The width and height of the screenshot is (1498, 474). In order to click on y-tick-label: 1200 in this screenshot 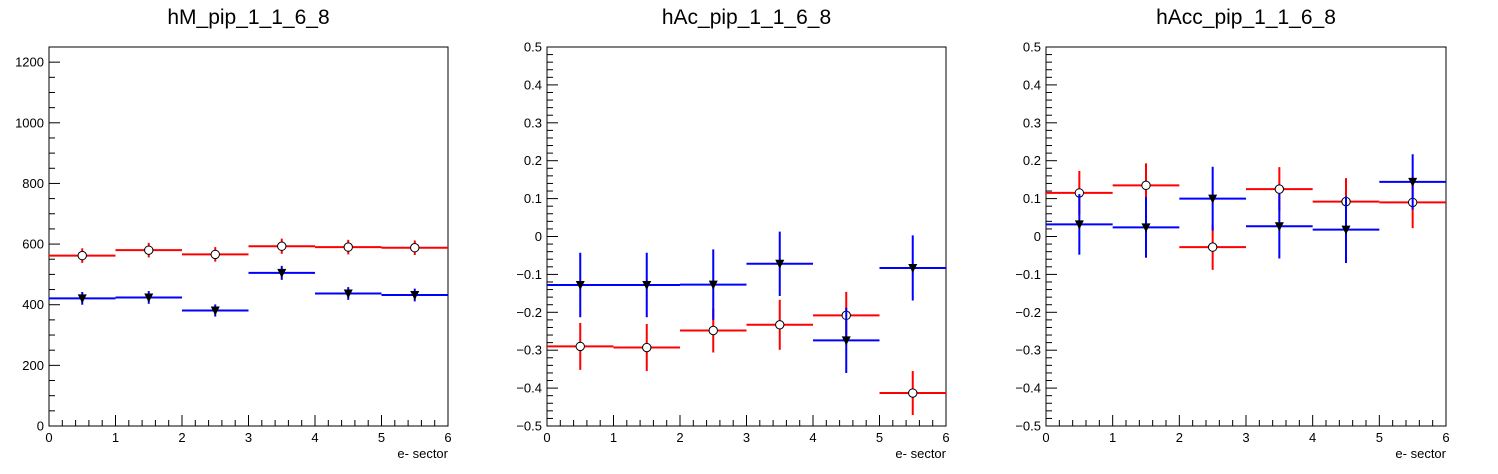, I will do `click(29, 62)`.